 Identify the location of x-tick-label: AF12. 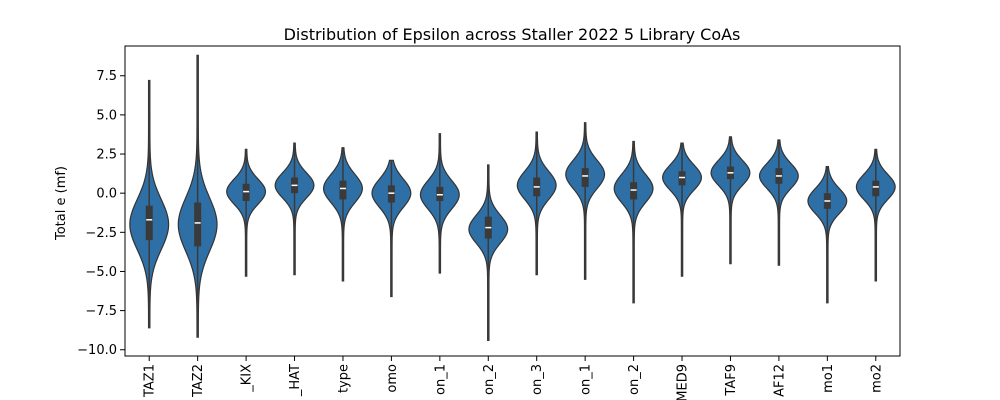
(779, 380).